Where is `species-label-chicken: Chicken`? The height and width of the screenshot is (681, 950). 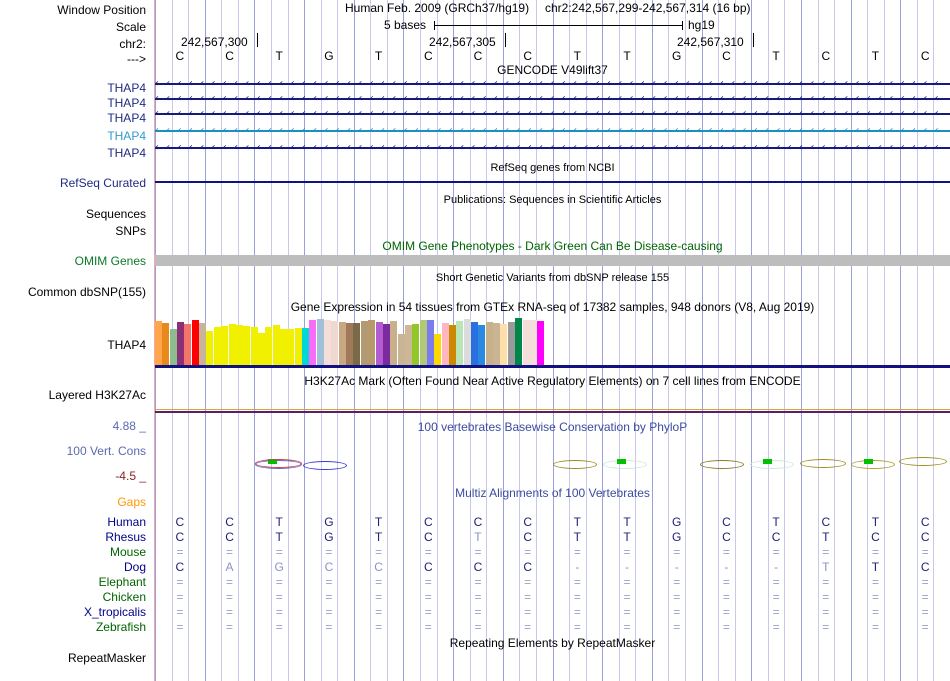
species-label-chicken: Chicken is located at coordinates (124, 597).